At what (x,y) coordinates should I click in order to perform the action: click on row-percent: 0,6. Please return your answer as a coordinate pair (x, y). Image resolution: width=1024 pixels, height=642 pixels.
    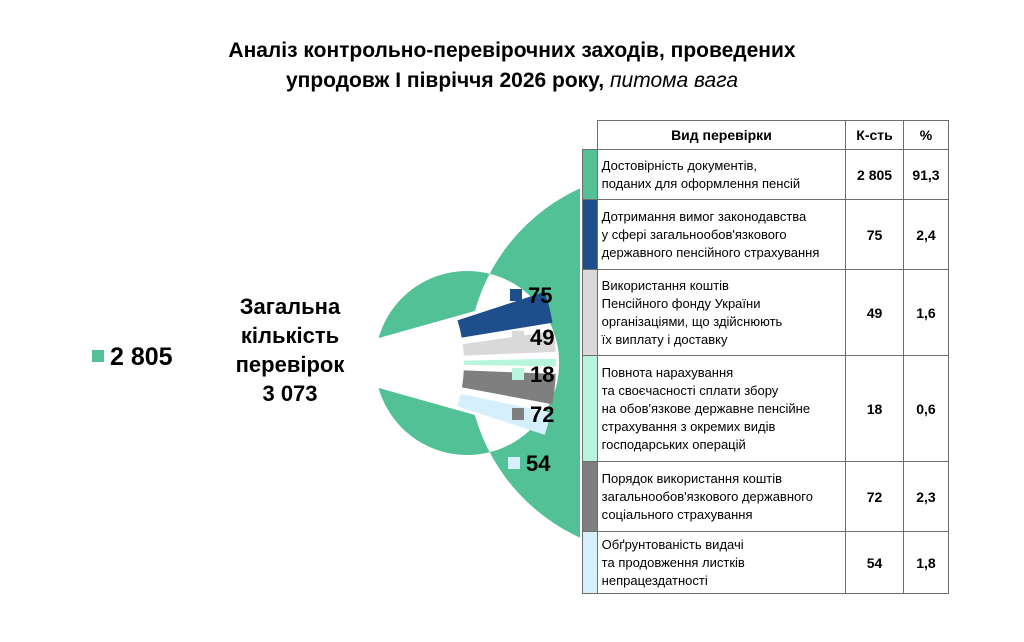
    Looking at the image, I should click on (926, 408).